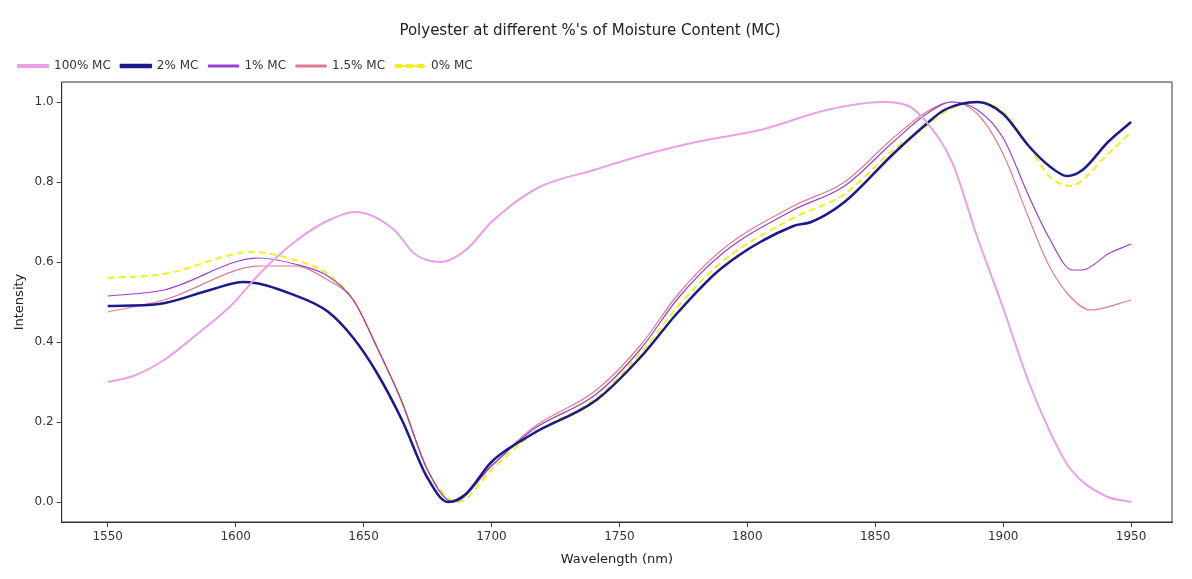 This screenshot has width=1192, height=579. What do you see at coordinates (875, 536) in the screenshot?
I see `x-tick-label: 1850` at bounding box center [875, 536].